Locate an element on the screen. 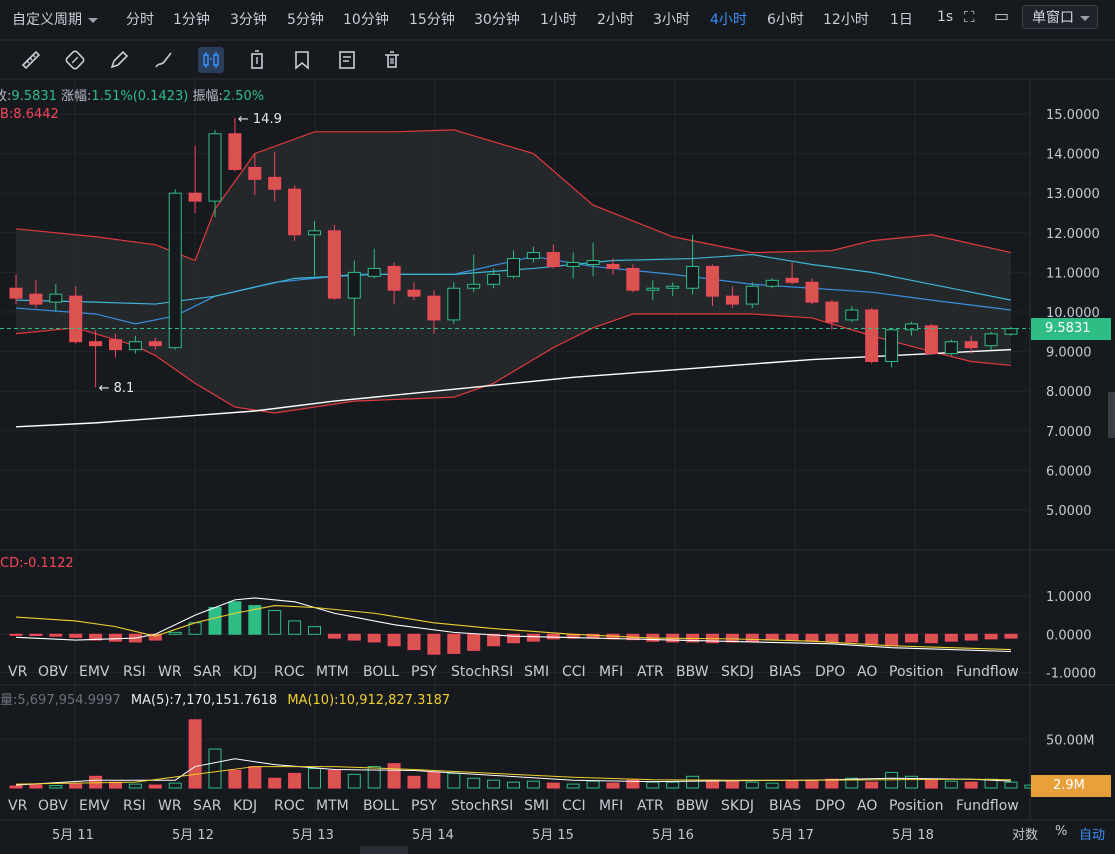 The image size is (1115, 854). timeframe-2: 3分钟 is located at coordinates (248, 20).